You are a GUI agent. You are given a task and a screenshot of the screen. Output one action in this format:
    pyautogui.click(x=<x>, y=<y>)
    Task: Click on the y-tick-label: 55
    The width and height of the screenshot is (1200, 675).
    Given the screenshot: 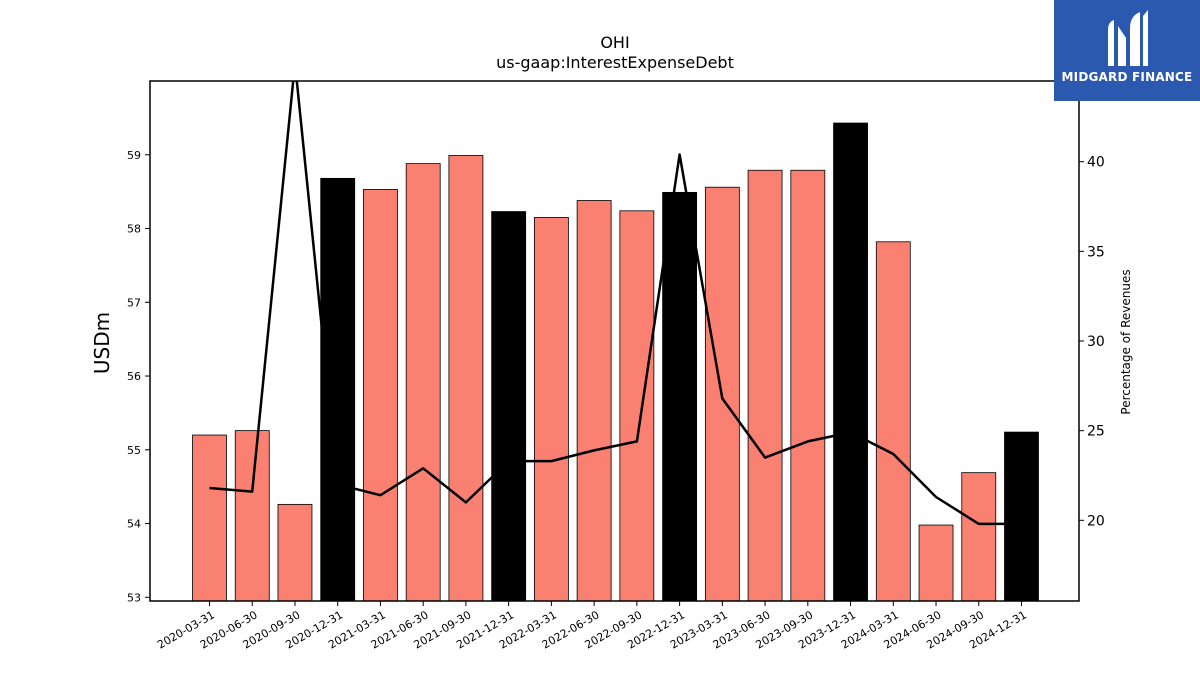 What is the action you would take?
    pyautogui.click(x=134, y=450)
    